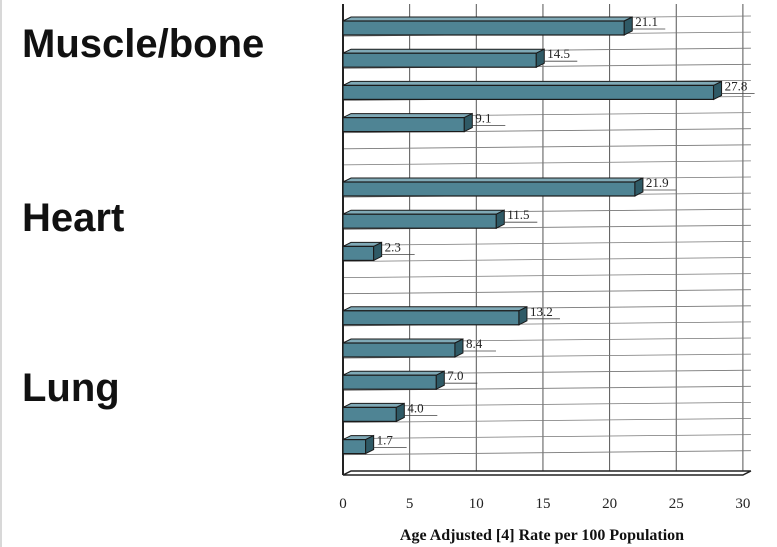 The width and height of the screenshot is (777, 547). Describe the element at coordinates (541, 311) in the screenshot. I see `bar-value-label: 13.2` at that location.